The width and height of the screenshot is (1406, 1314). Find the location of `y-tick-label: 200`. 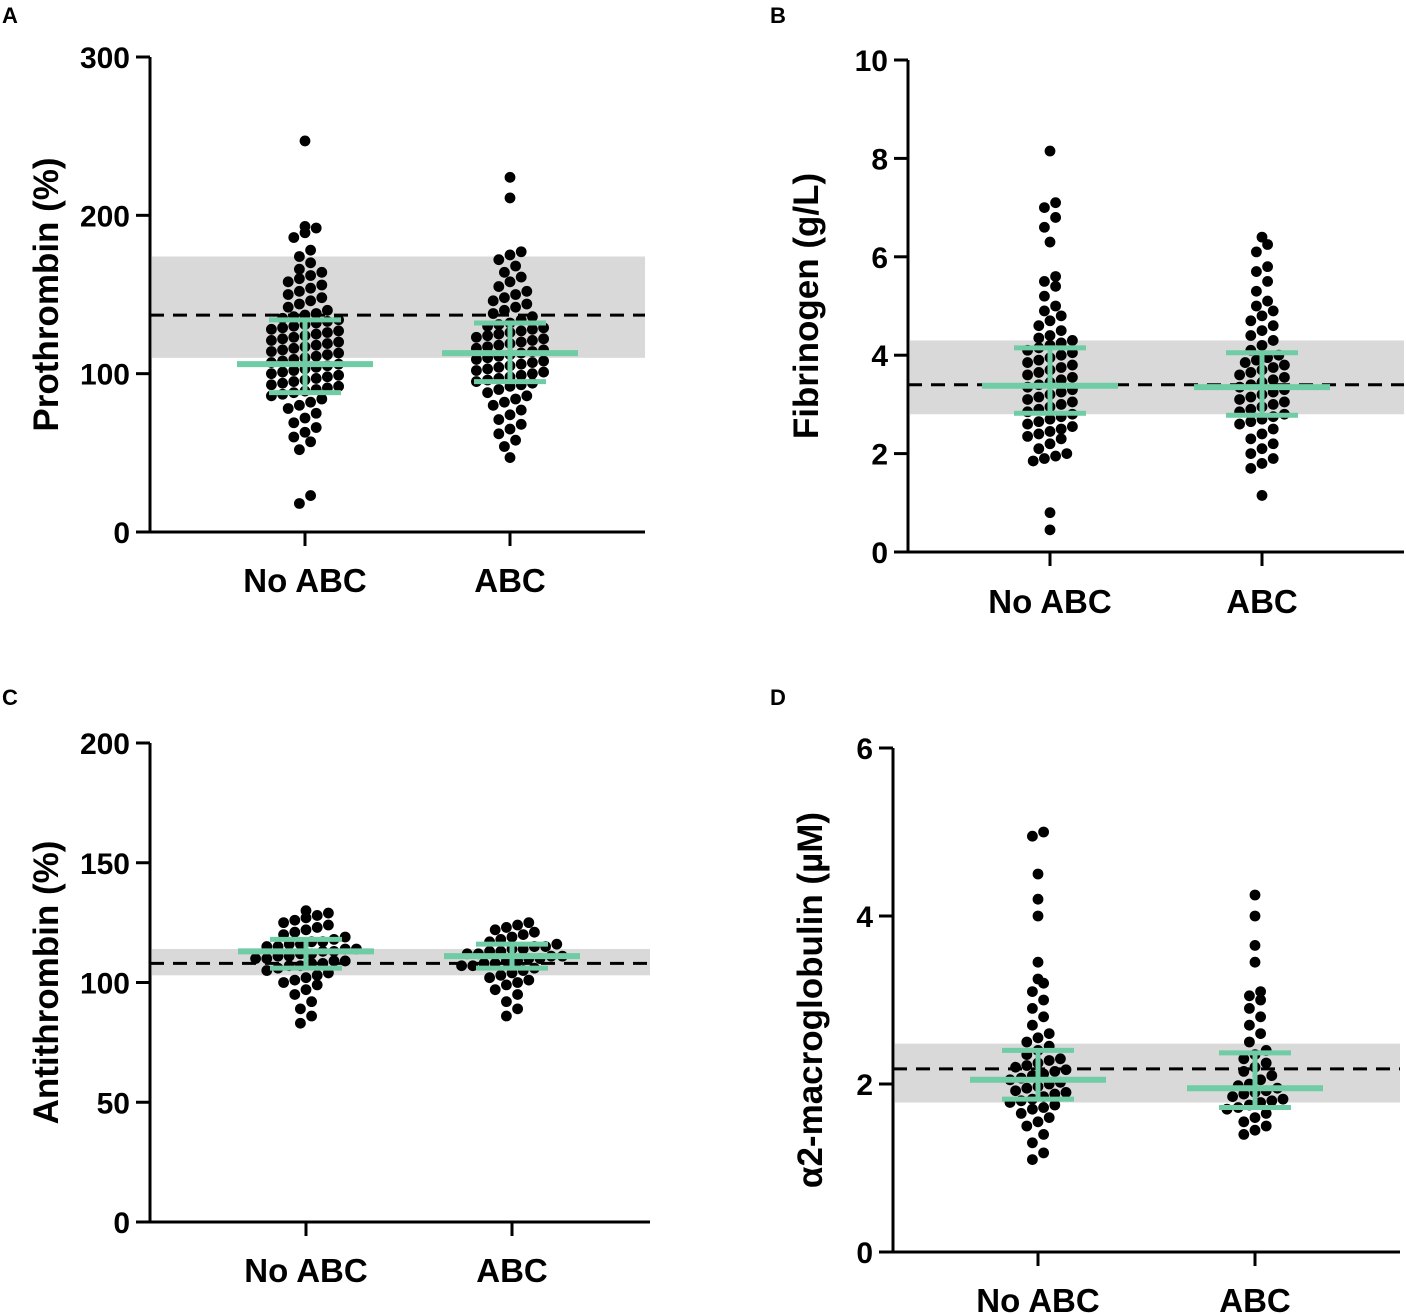

y-tick-label: 200 is located at coordinates (105, 216).